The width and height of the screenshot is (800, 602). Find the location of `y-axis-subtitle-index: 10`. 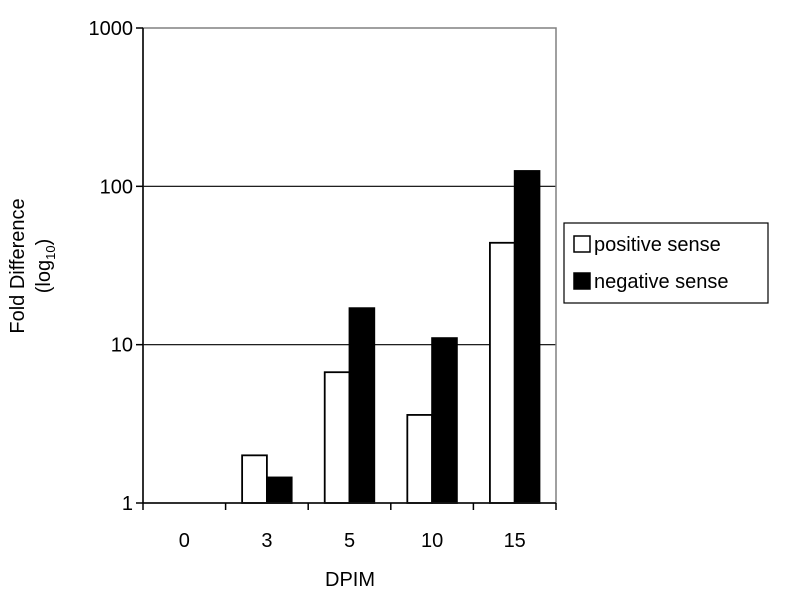

y-axis-subtitle-index: 10 is located at coordinates (50, 252).